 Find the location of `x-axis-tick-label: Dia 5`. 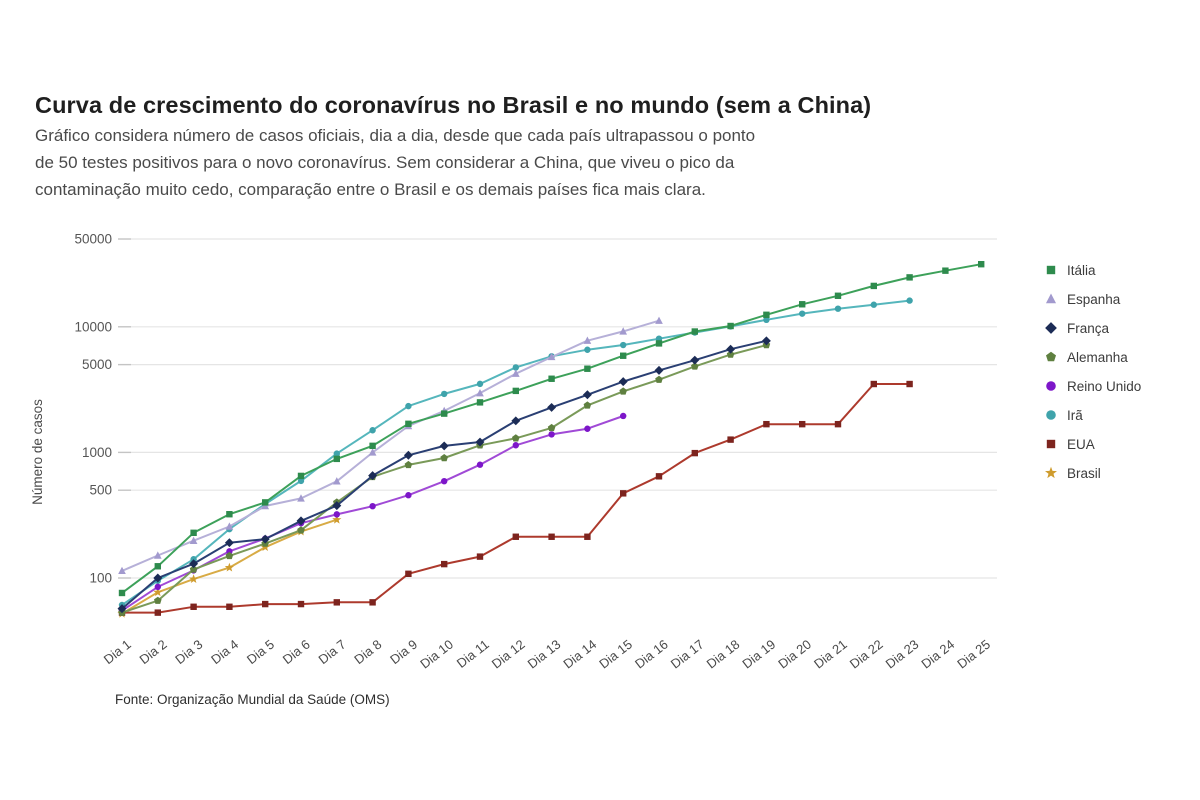

x-axis-tick-label: Dia 5 is located at coordinates (260, 652).